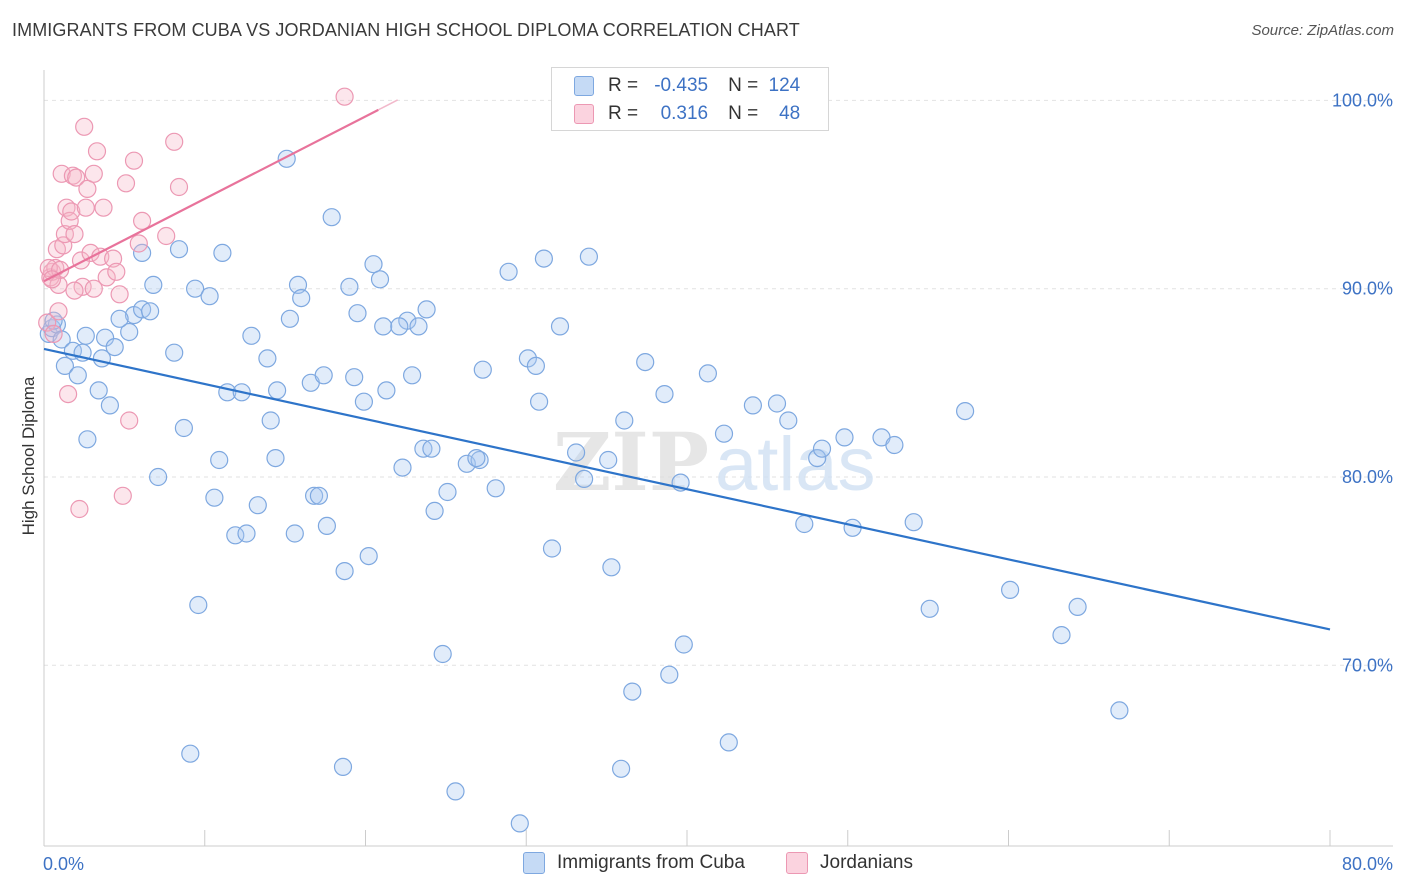 Image resolution: width=1406 pixels, height=892 pixels. Describe the element at coordinates (1362, 382) in the screenshot. I see `y-tick-labels: 70.0% 80.0% 90.0% 100.0%` at that location.